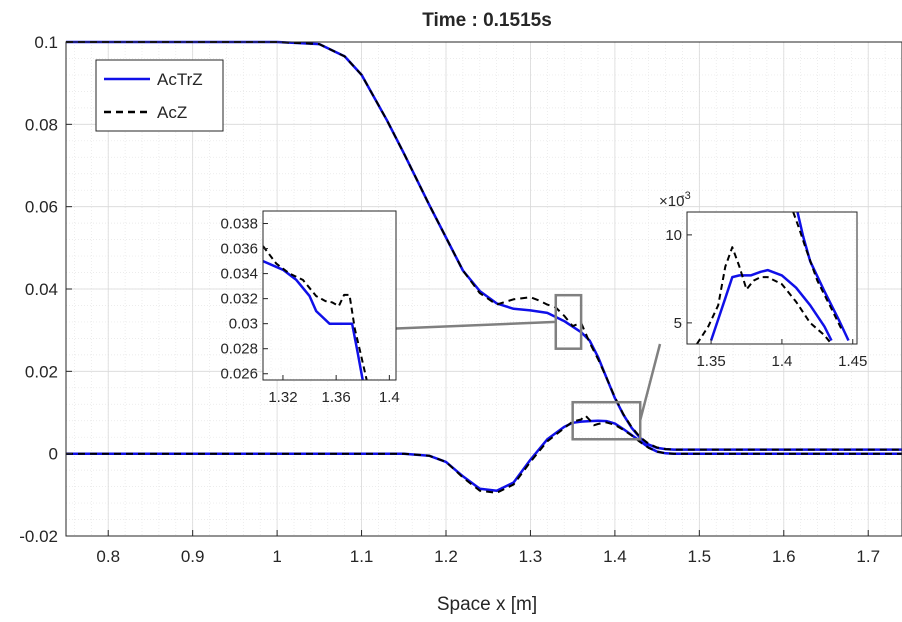 Image resolution: width=902 pixels, height=622 pixels. I want to click on inset-x-tick-label: 1.32, so click(282, 397).